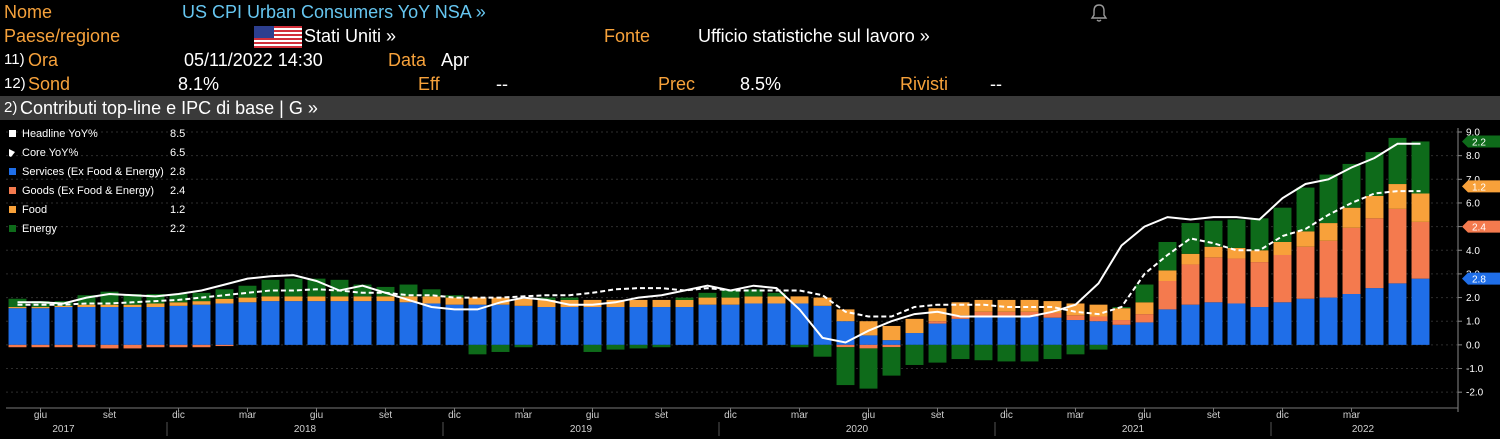 The height and width of the screenshot is (439, 1500). What do you see at coordinates (1099, 13) in the screenshot?
I see `bell-icon` at bounding box center [1099, 13].